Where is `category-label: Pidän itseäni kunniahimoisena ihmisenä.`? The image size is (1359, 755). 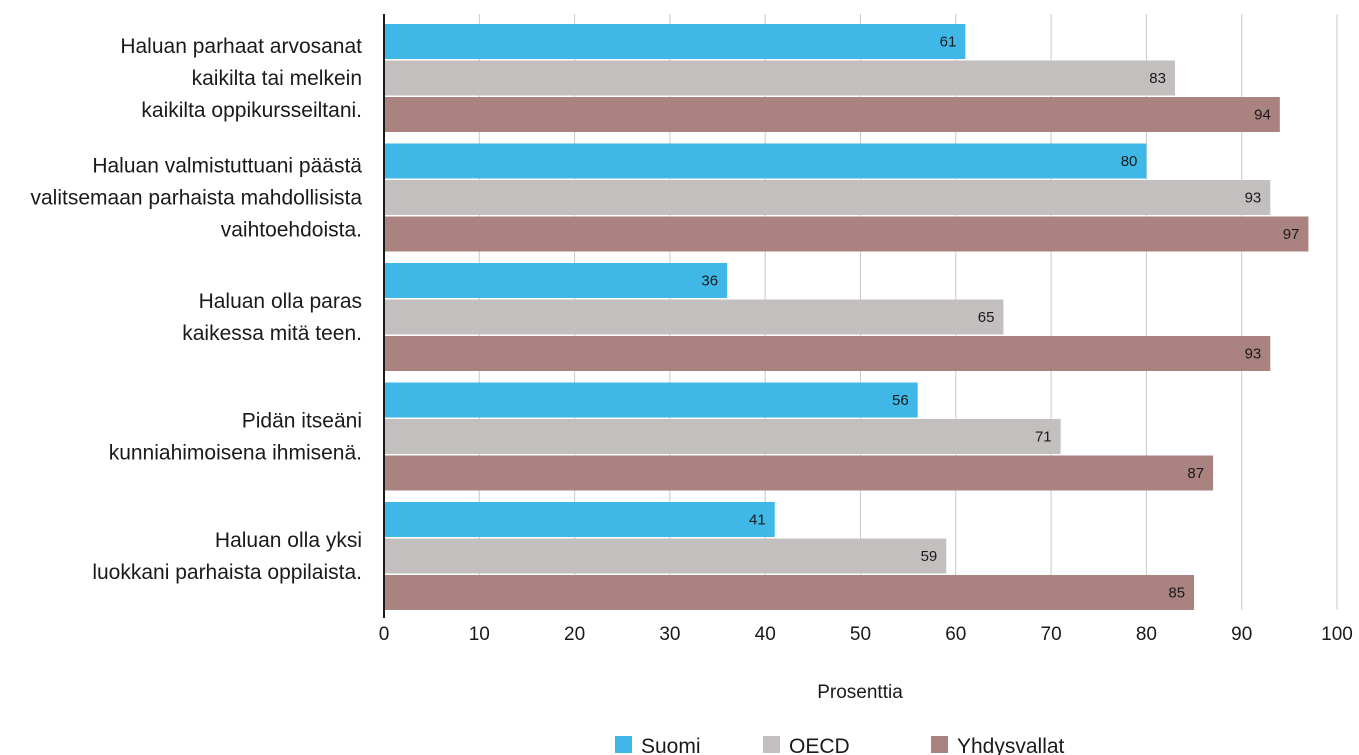
category-label: Pidän itseäni kunniahimoisena ihmisenä. is located at coordinates (235, 437).